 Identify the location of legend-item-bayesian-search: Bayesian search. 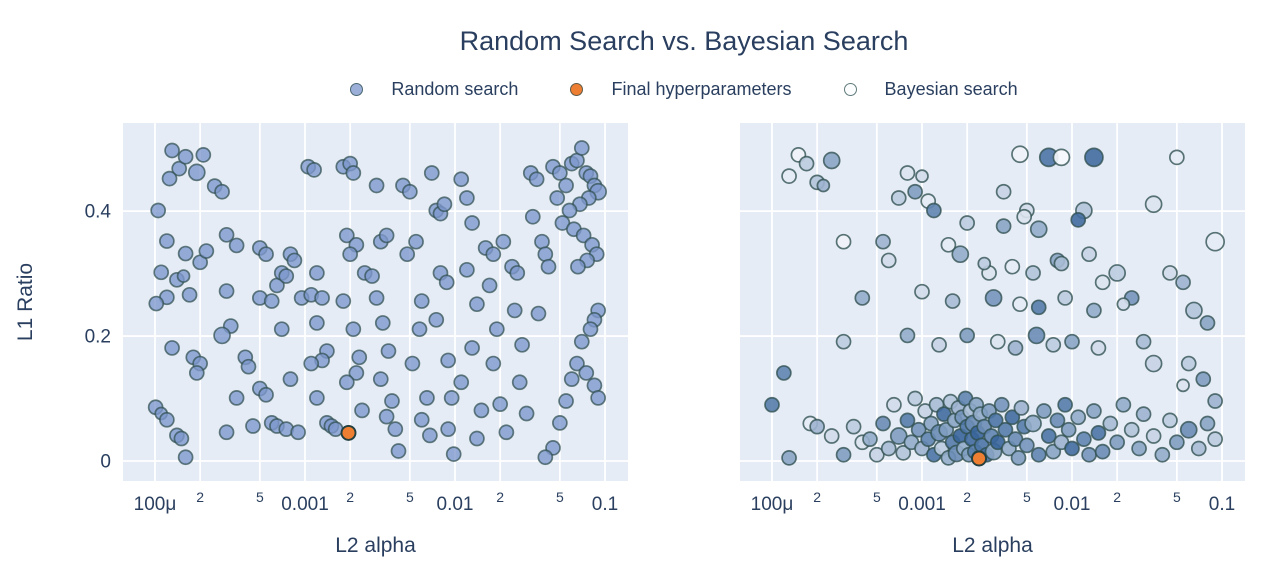
(930, 89).